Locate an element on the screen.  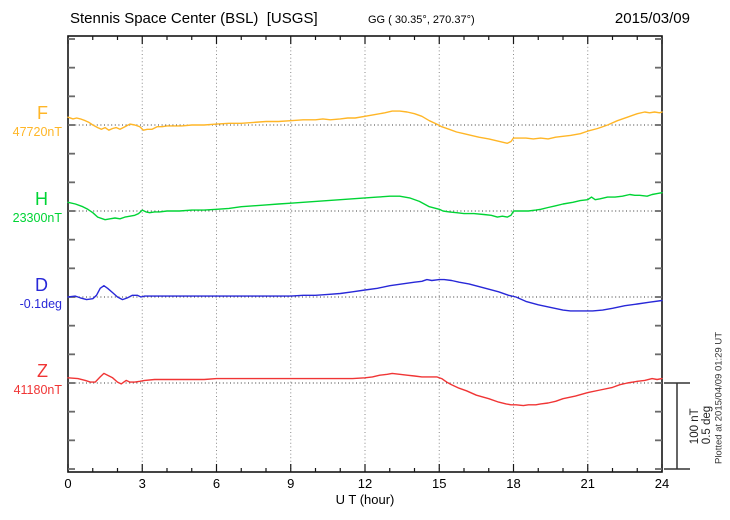
geographic-coordinates: GG ( 30.35°, 270.37°) is located at coordinates (421, 20).